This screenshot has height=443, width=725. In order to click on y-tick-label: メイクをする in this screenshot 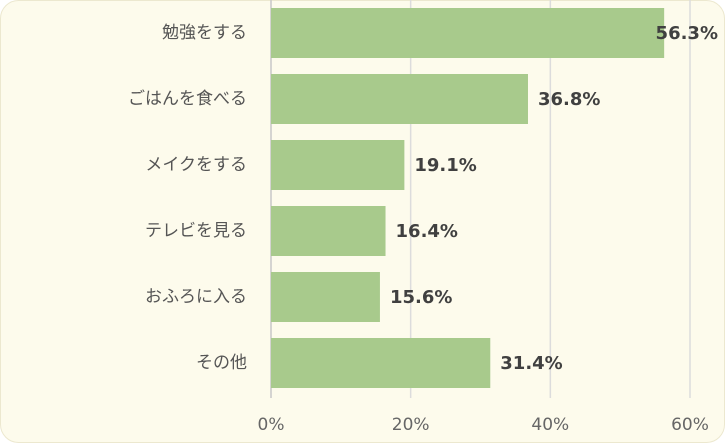, I will do `click(196, 165)`.